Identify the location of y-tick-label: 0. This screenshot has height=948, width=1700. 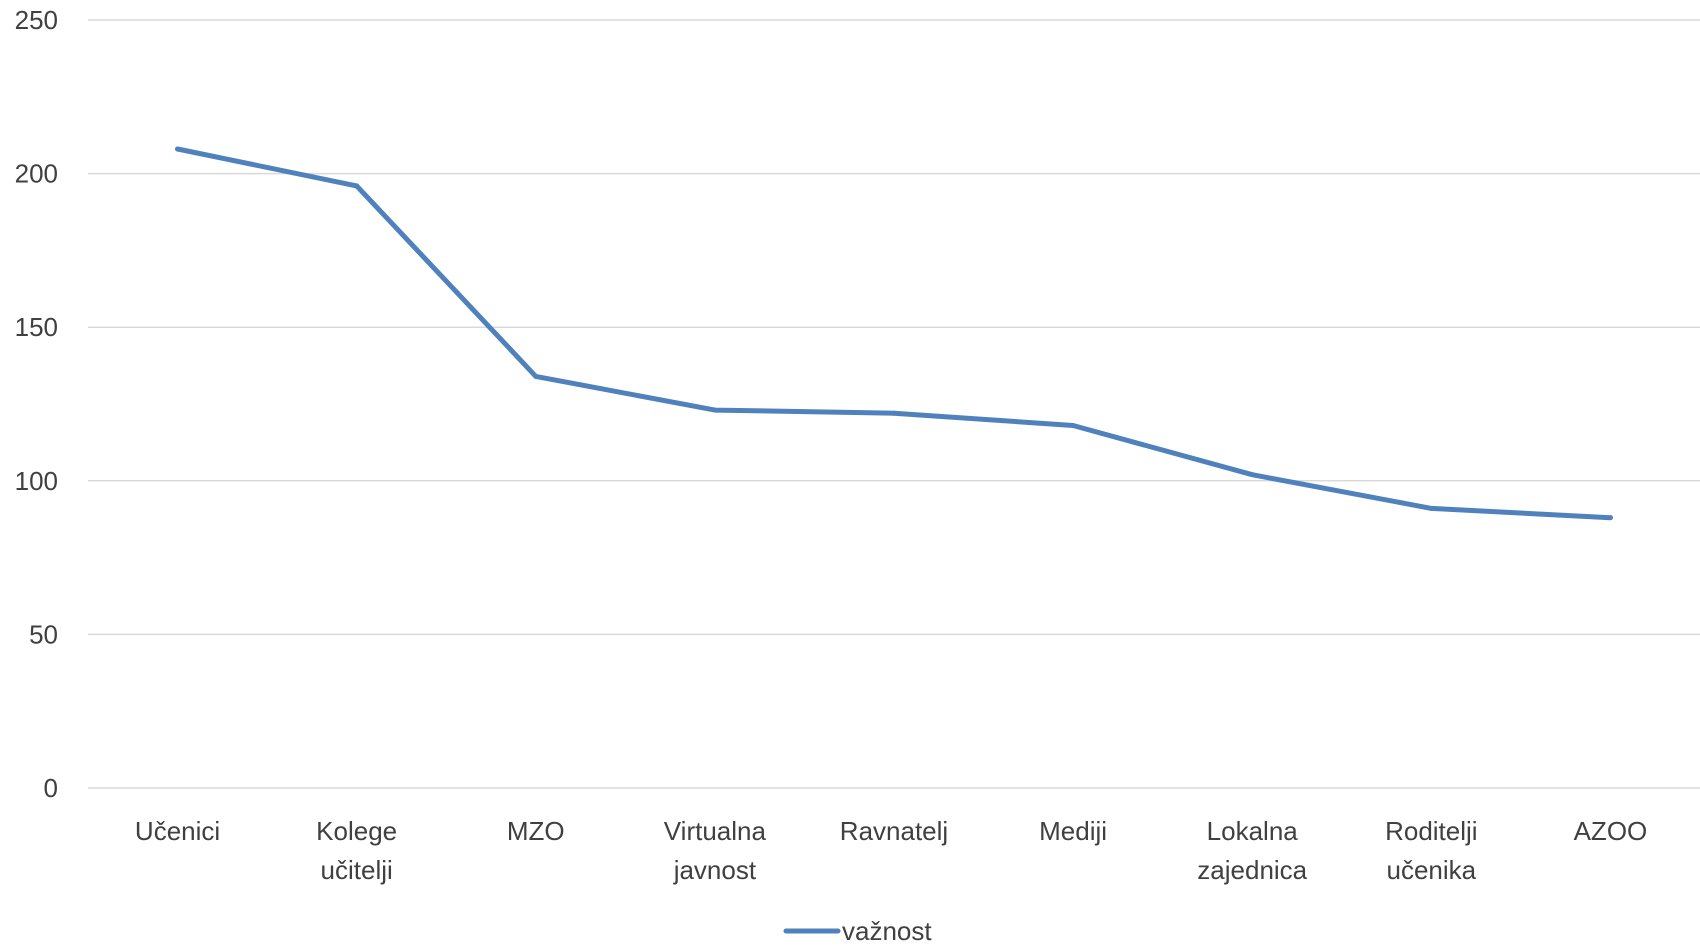
(51, 788).